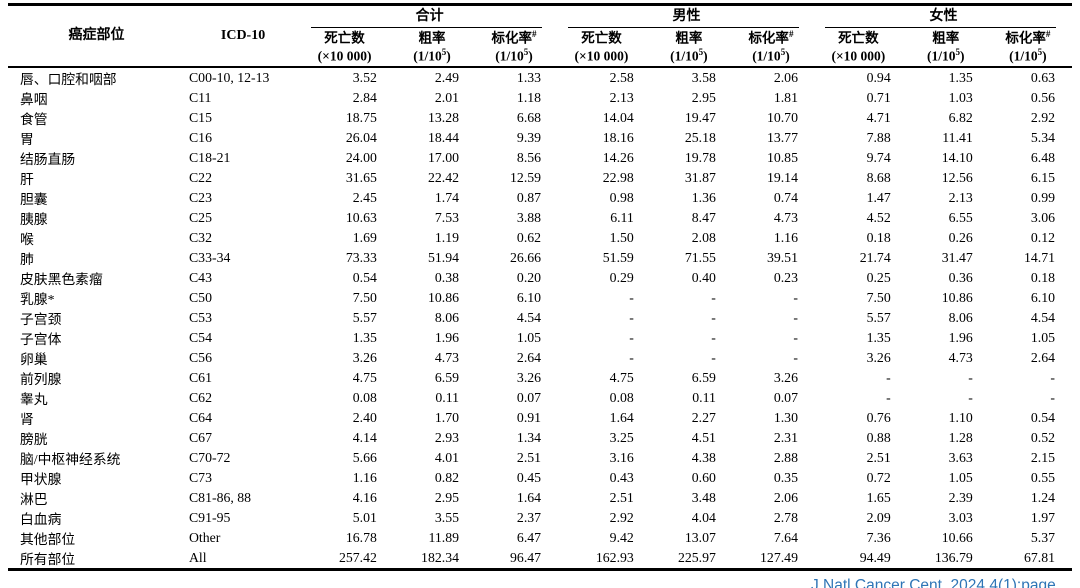  What do you see at coordinates (785, 497) in the screenshot?
I see `value-cell: 2.06` at bounding box center [785, 497].